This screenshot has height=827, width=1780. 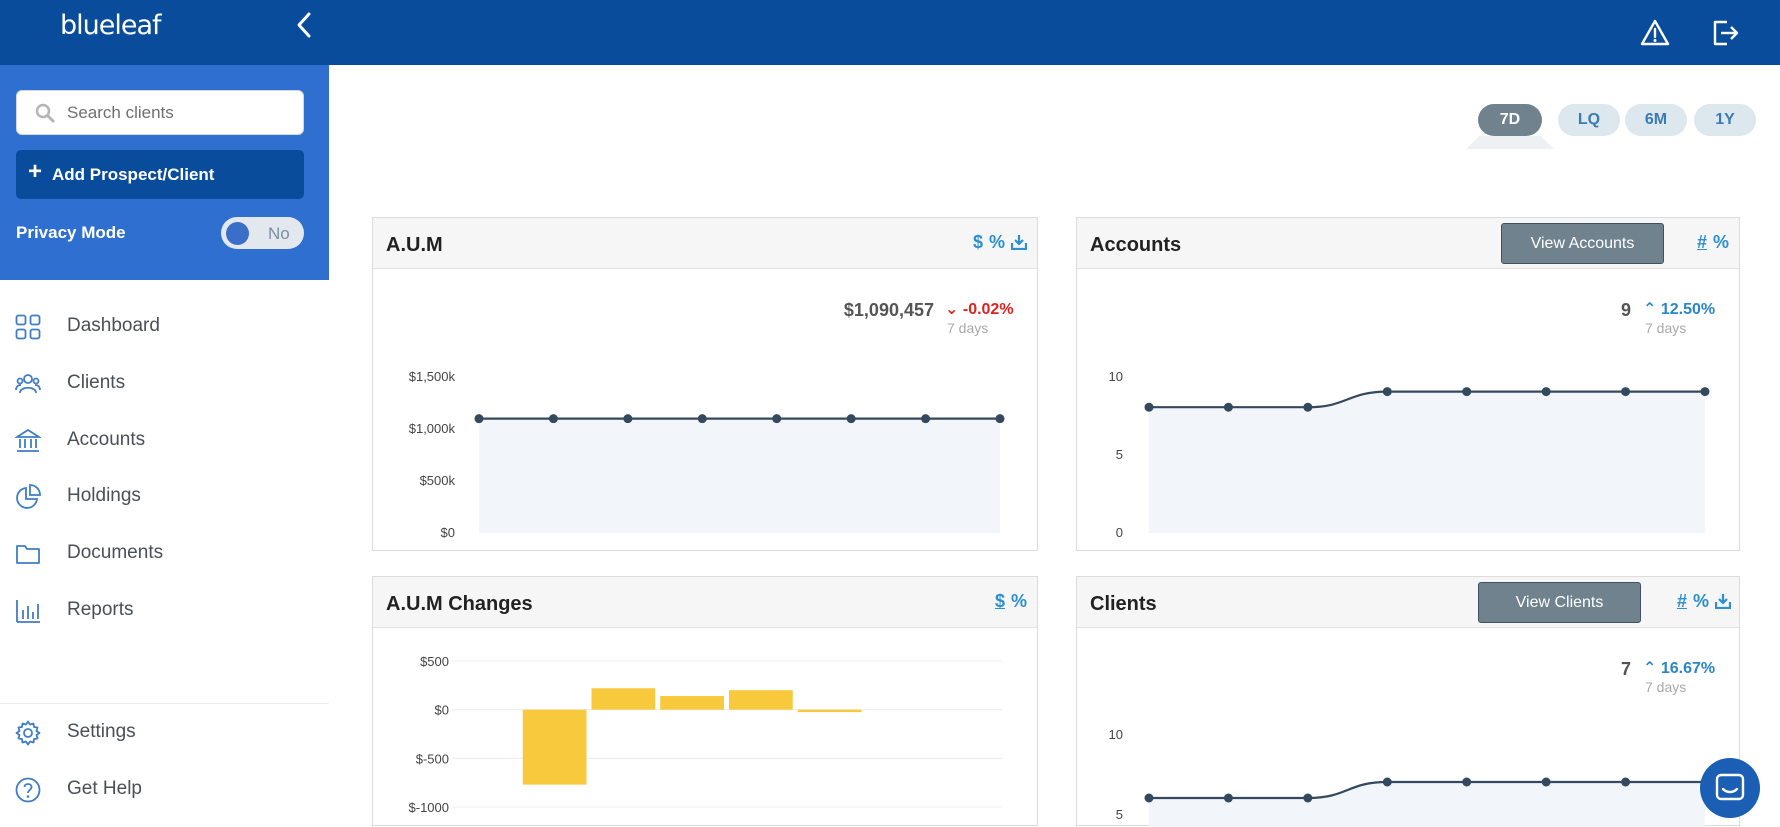 I want to click on aum-value: $1,090,457, so click(x=888, y=310).